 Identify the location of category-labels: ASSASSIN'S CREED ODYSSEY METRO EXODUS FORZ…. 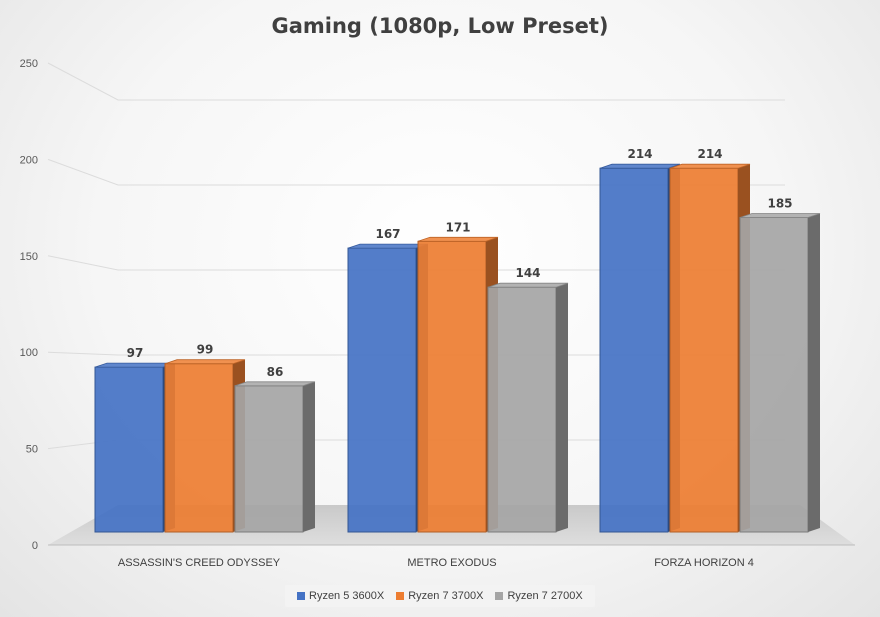
(436, 563).